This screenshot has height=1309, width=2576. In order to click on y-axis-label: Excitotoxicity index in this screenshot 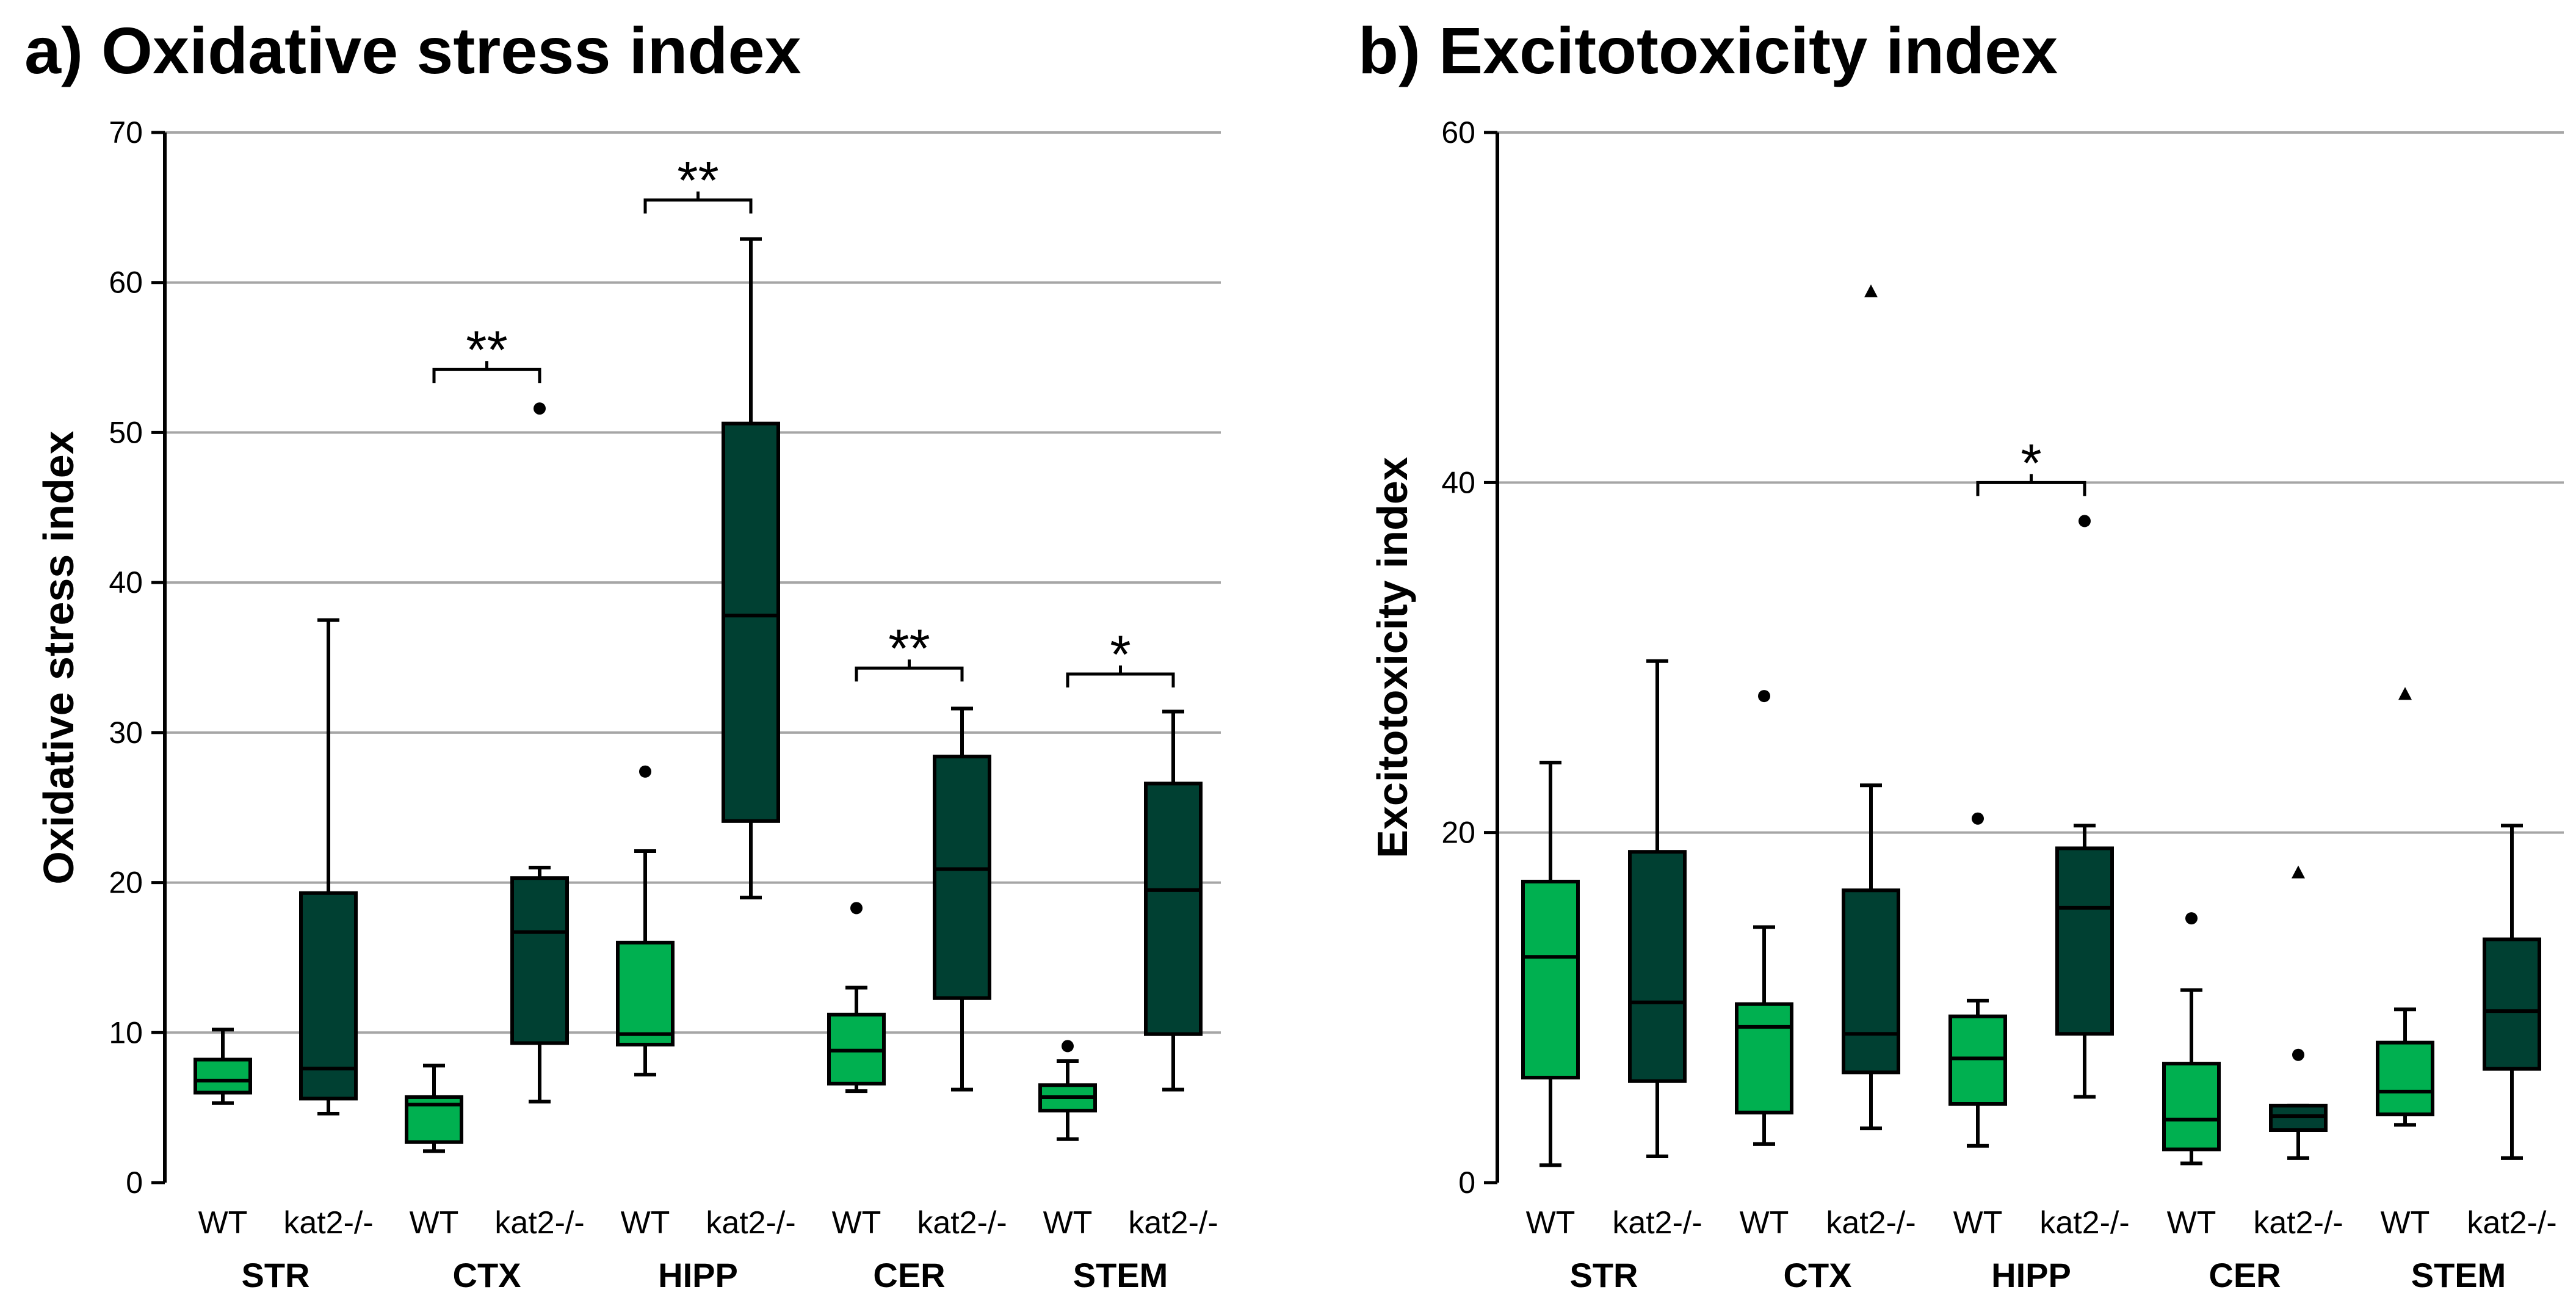, I will do `click(1392, 657)`.